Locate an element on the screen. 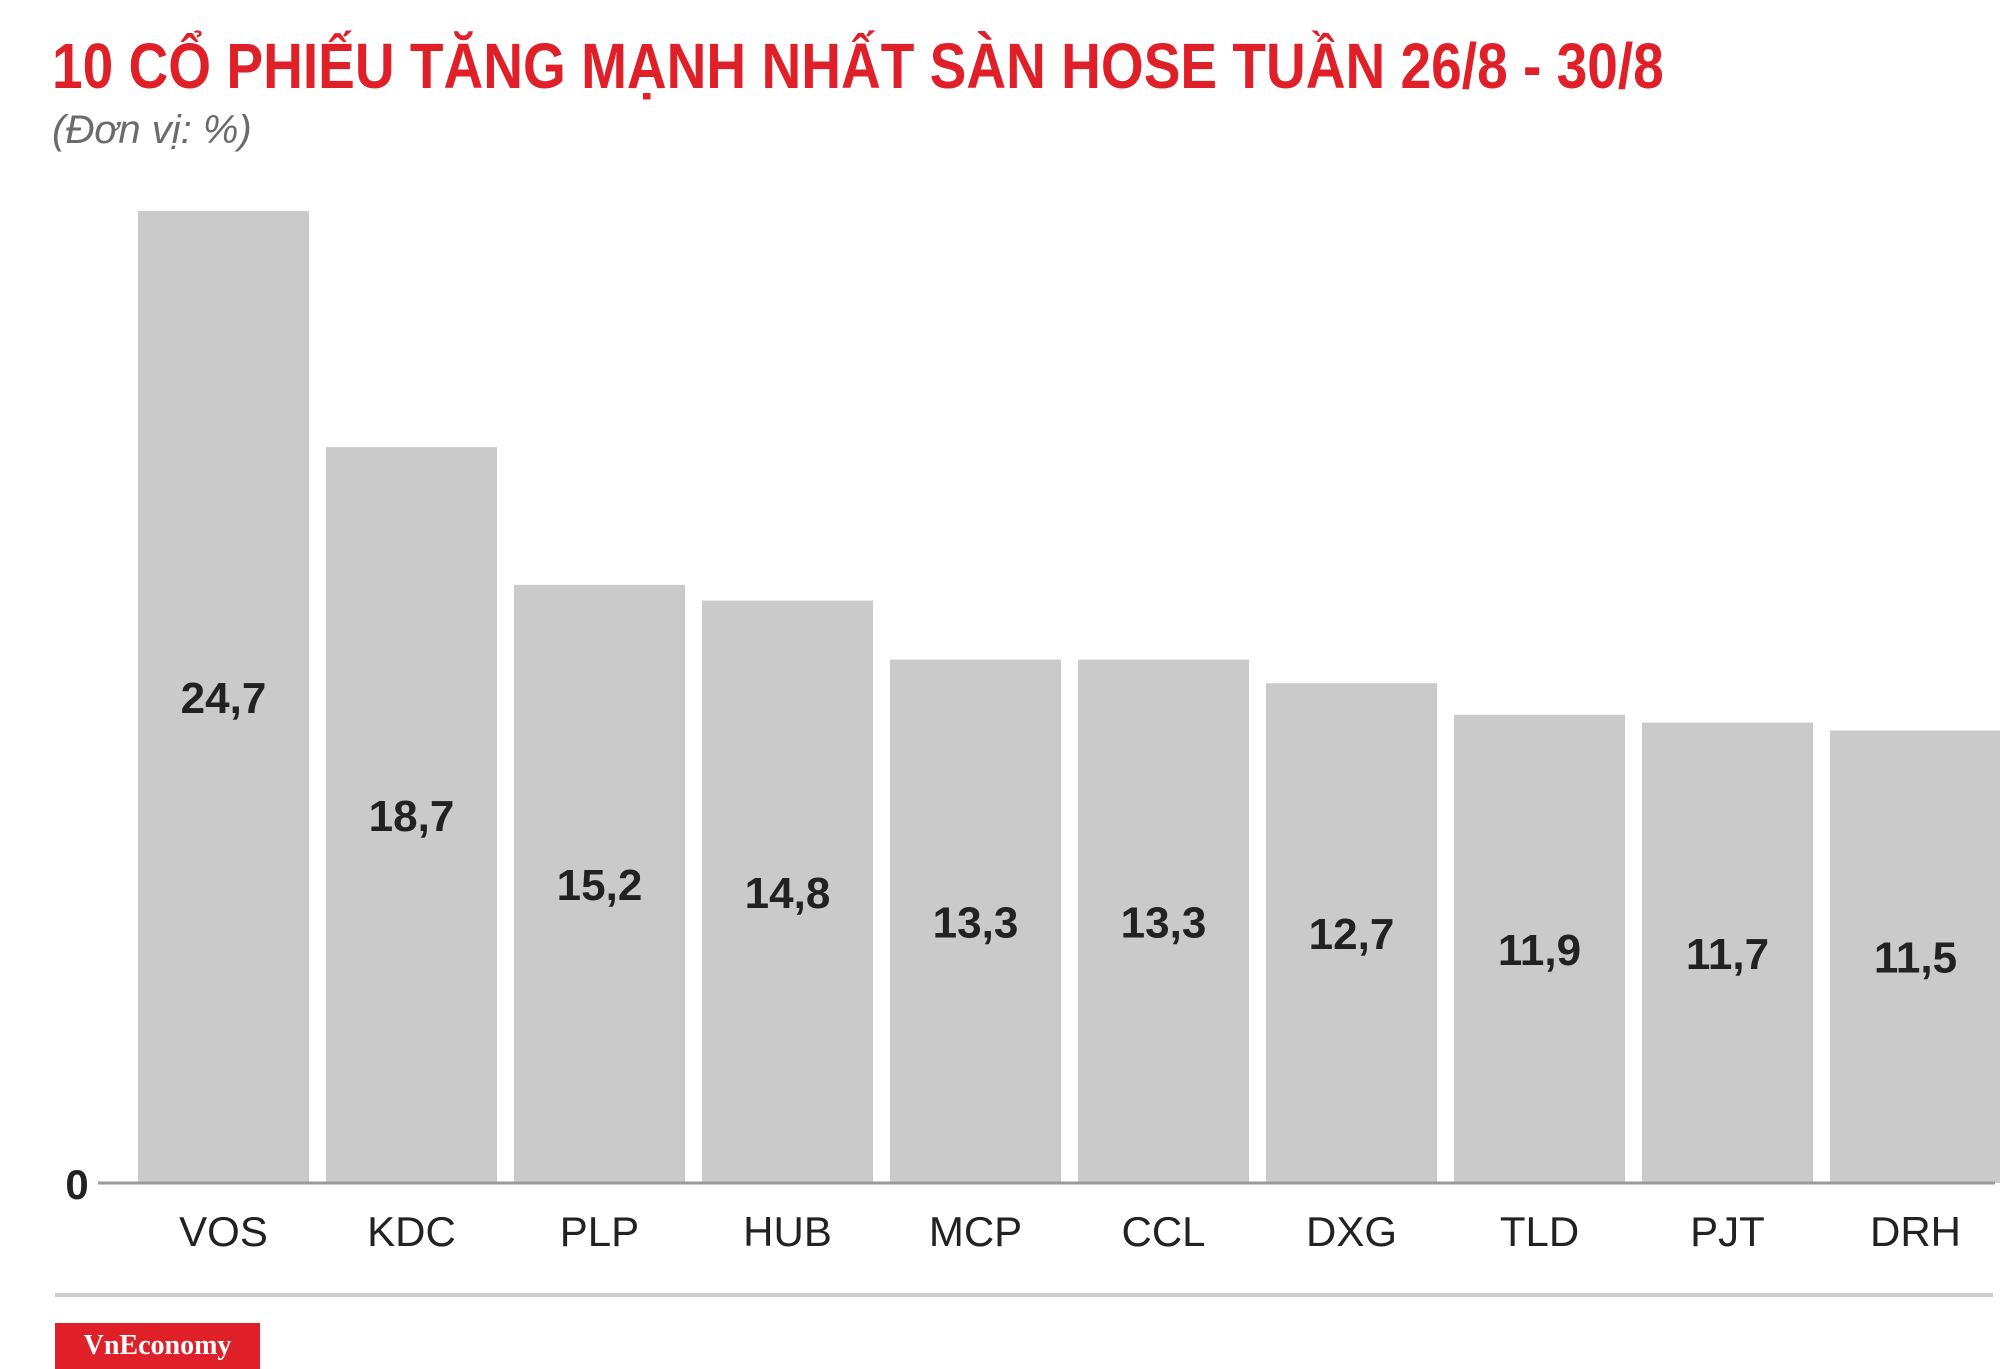 The image size is (2000, 1369). bar-kdc is located at coordinates (411, 815).